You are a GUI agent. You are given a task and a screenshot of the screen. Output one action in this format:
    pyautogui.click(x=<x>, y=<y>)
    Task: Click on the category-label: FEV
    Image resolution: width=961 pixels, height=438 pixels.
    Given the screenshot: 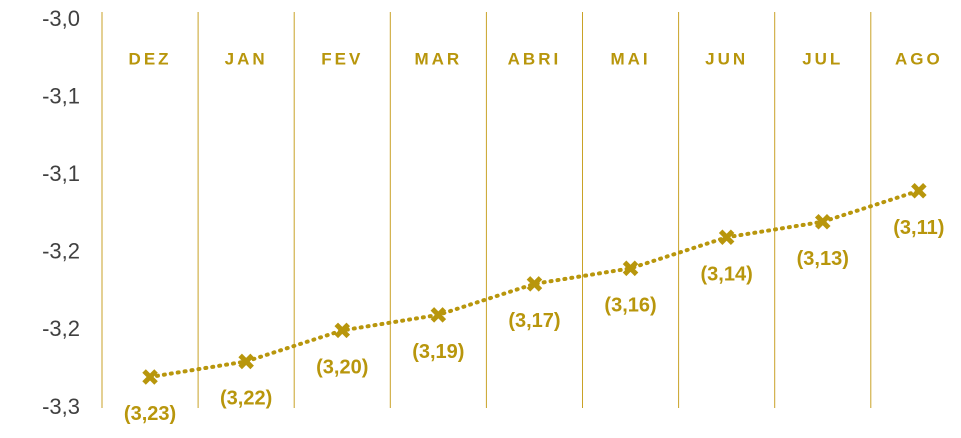 What is the action you would take?
    pyautogui.click(x=342, y=58)
    